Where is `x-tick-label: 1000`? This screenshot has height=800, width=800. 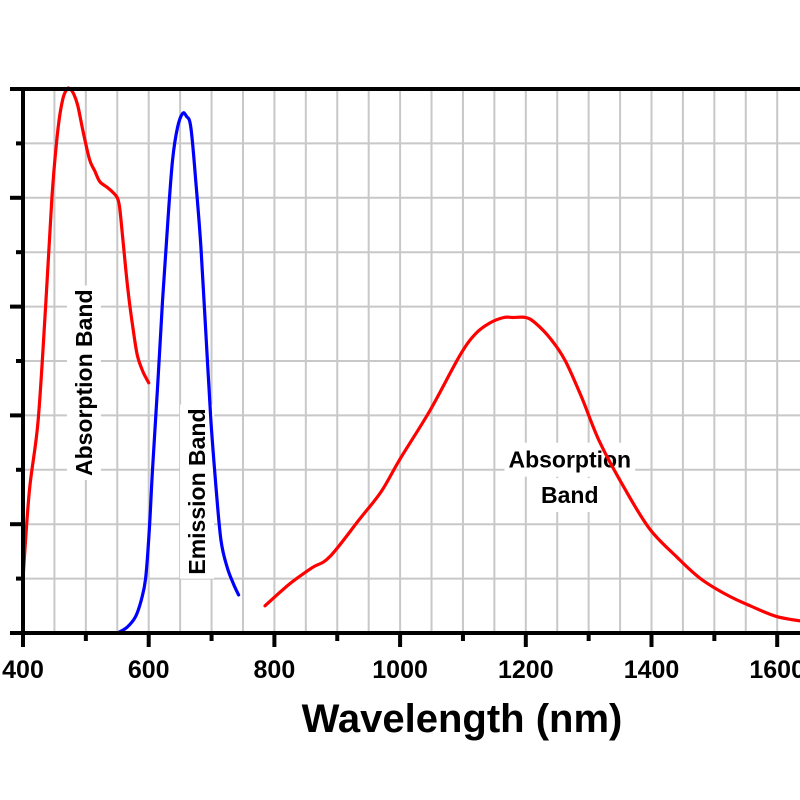
x-tick-label: 1000 is located at coordinates (400, 670).